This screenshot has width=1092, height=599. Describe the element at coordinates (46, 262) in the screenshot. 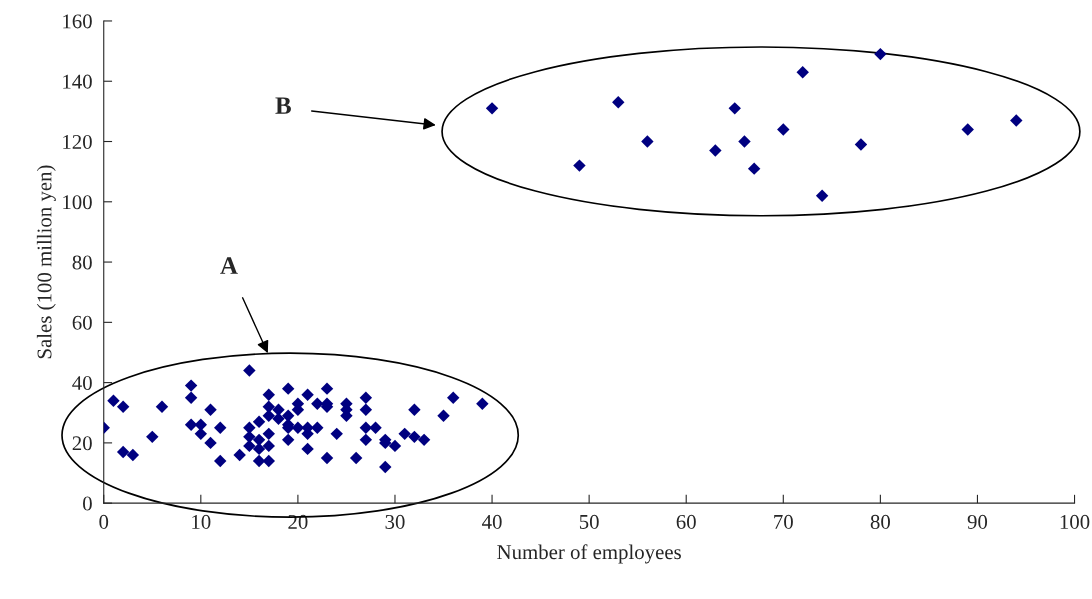

I see `y-axis-title: Sales (100 million yen)` at that location.